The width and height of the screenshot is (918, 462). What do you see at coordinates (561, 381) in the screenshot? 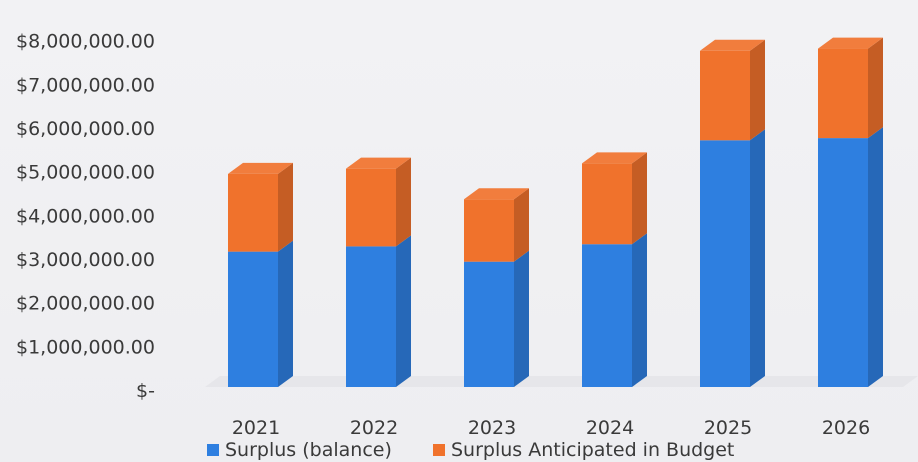
I see `chart-floor` at bounding box center [561, 381].